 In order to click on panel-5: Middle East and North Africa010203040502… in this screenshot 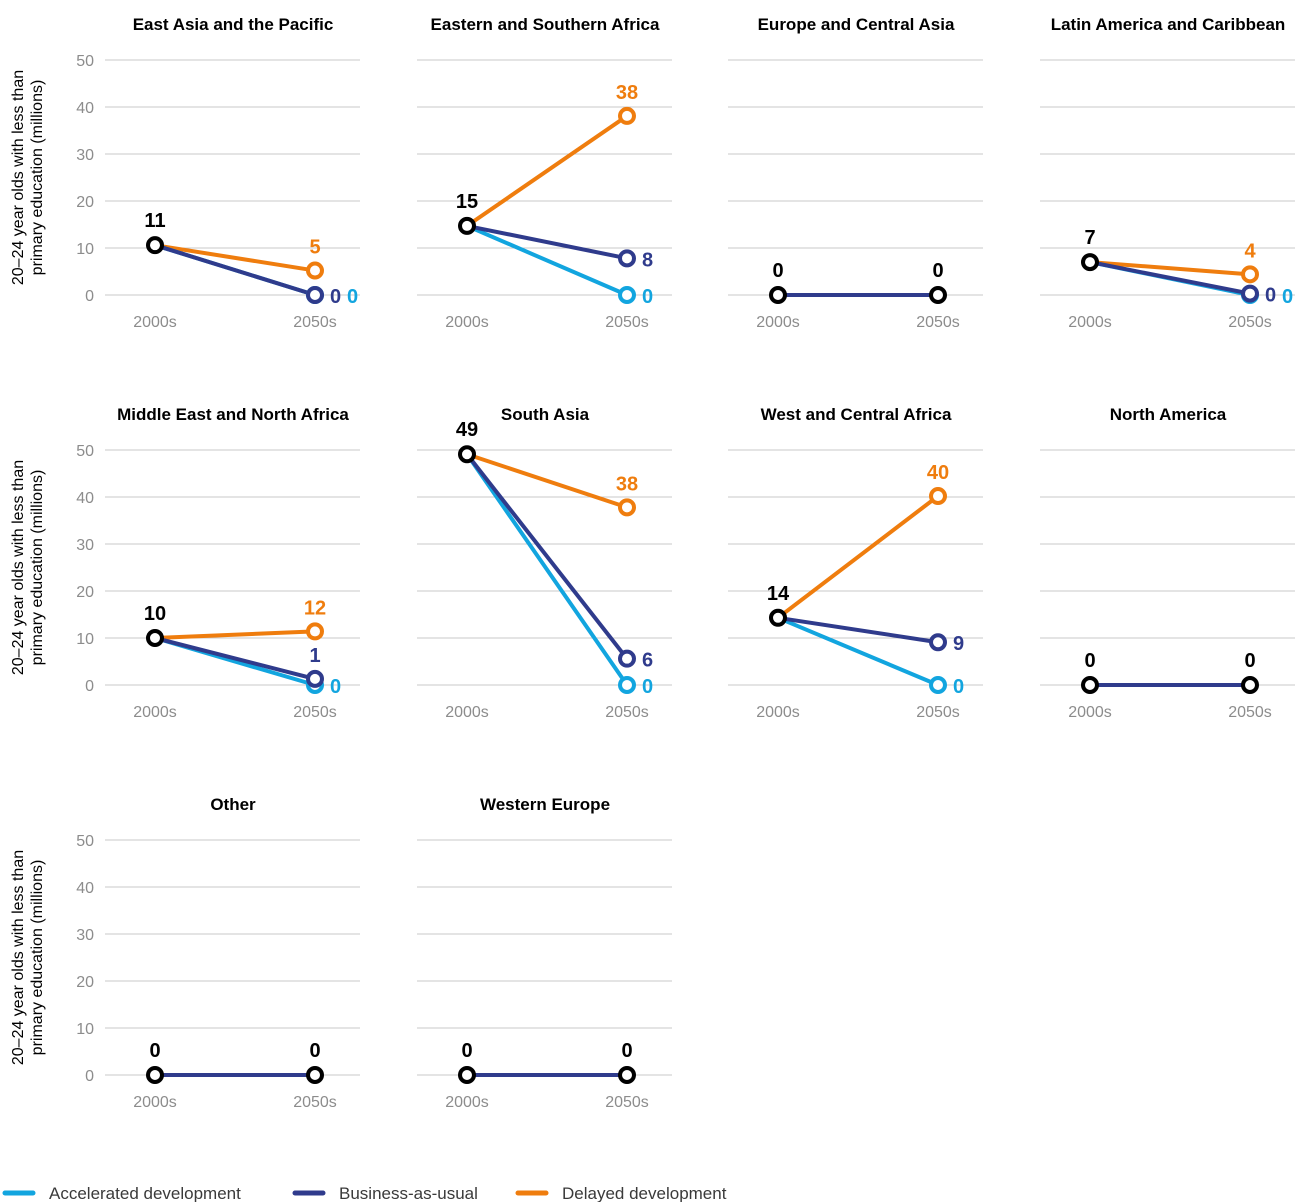, I will do `click(185, 563)`.